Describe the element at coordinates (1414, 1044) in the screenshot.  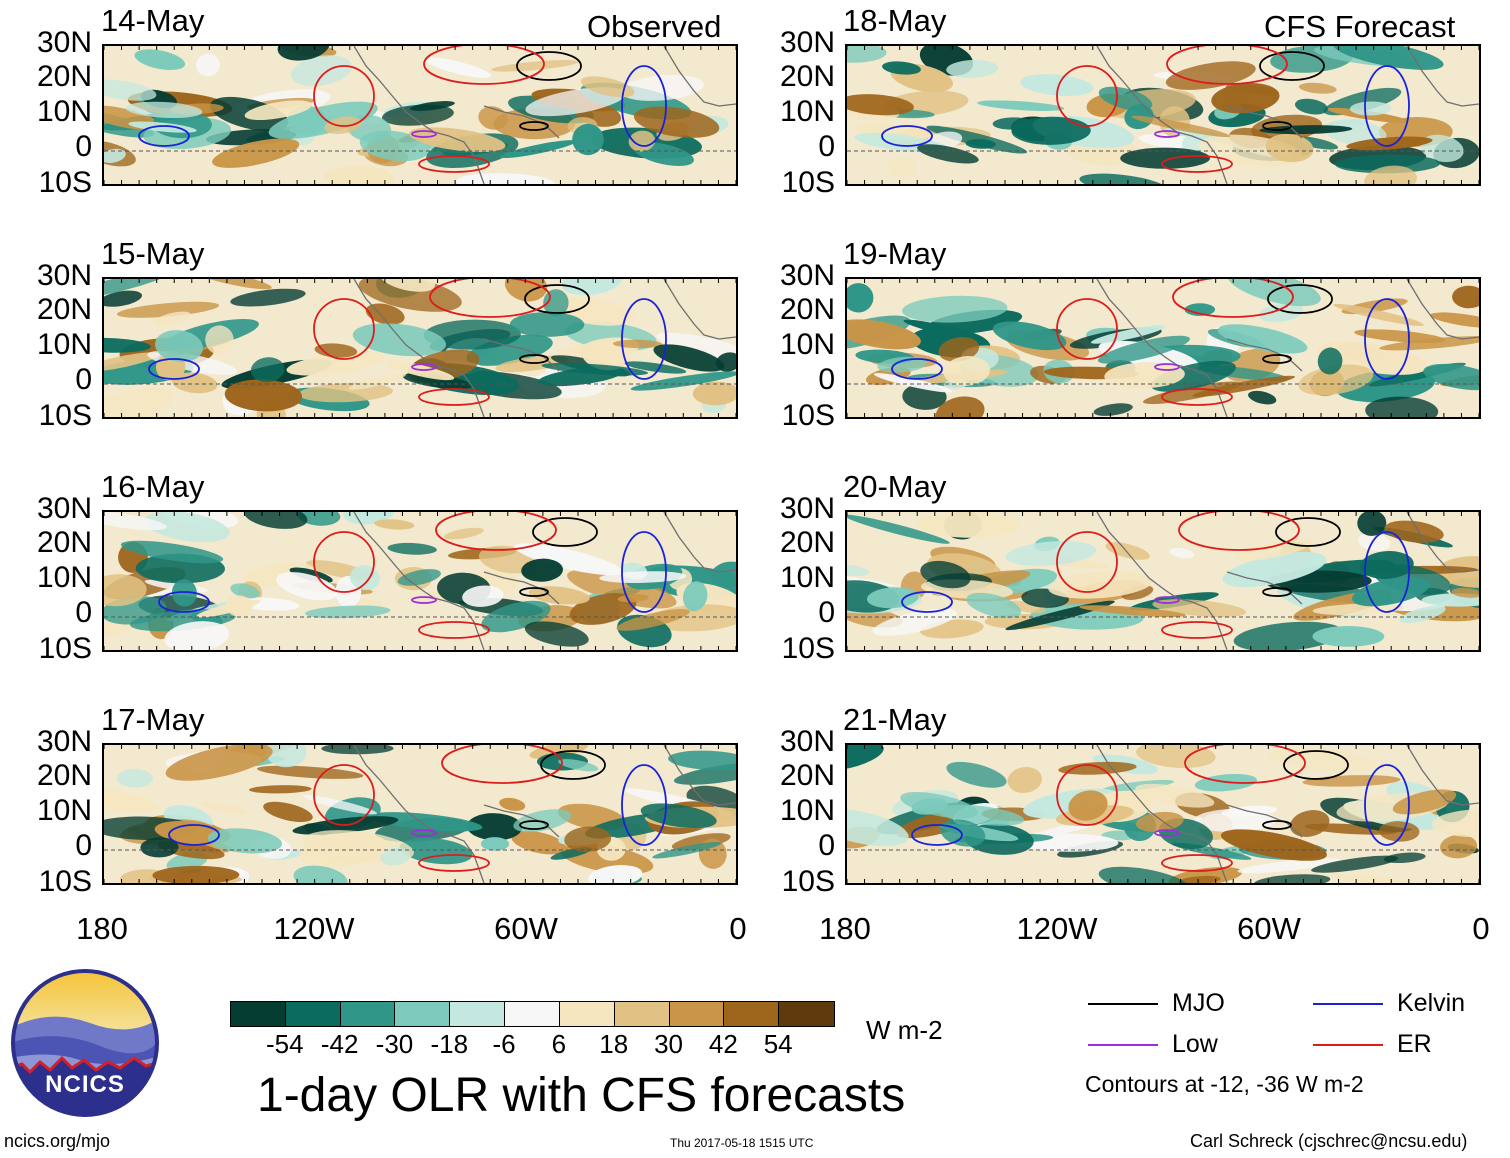
I see `legend-er-label: ER` at that location.